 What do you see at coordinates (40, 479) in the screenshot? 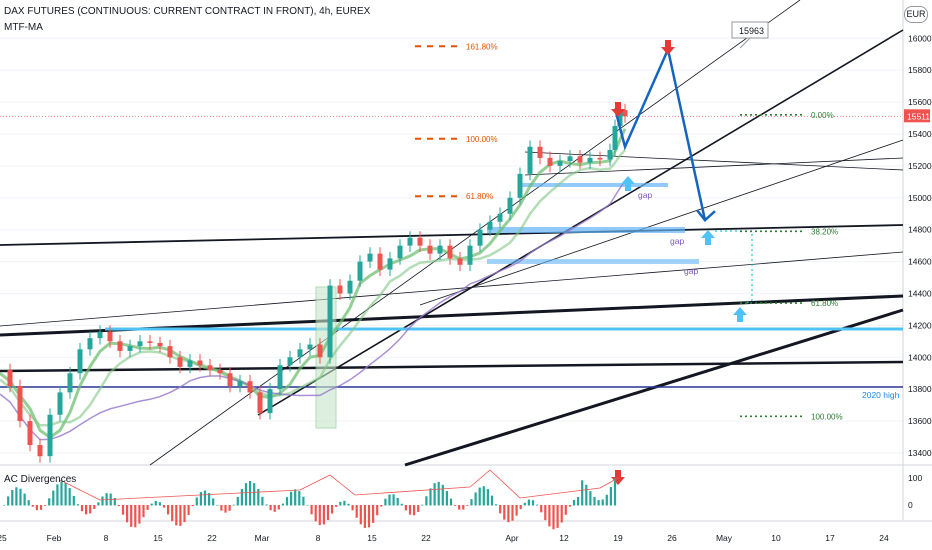
I see `oscillator-title: AC Divergences` at bounding box center [40, 479].